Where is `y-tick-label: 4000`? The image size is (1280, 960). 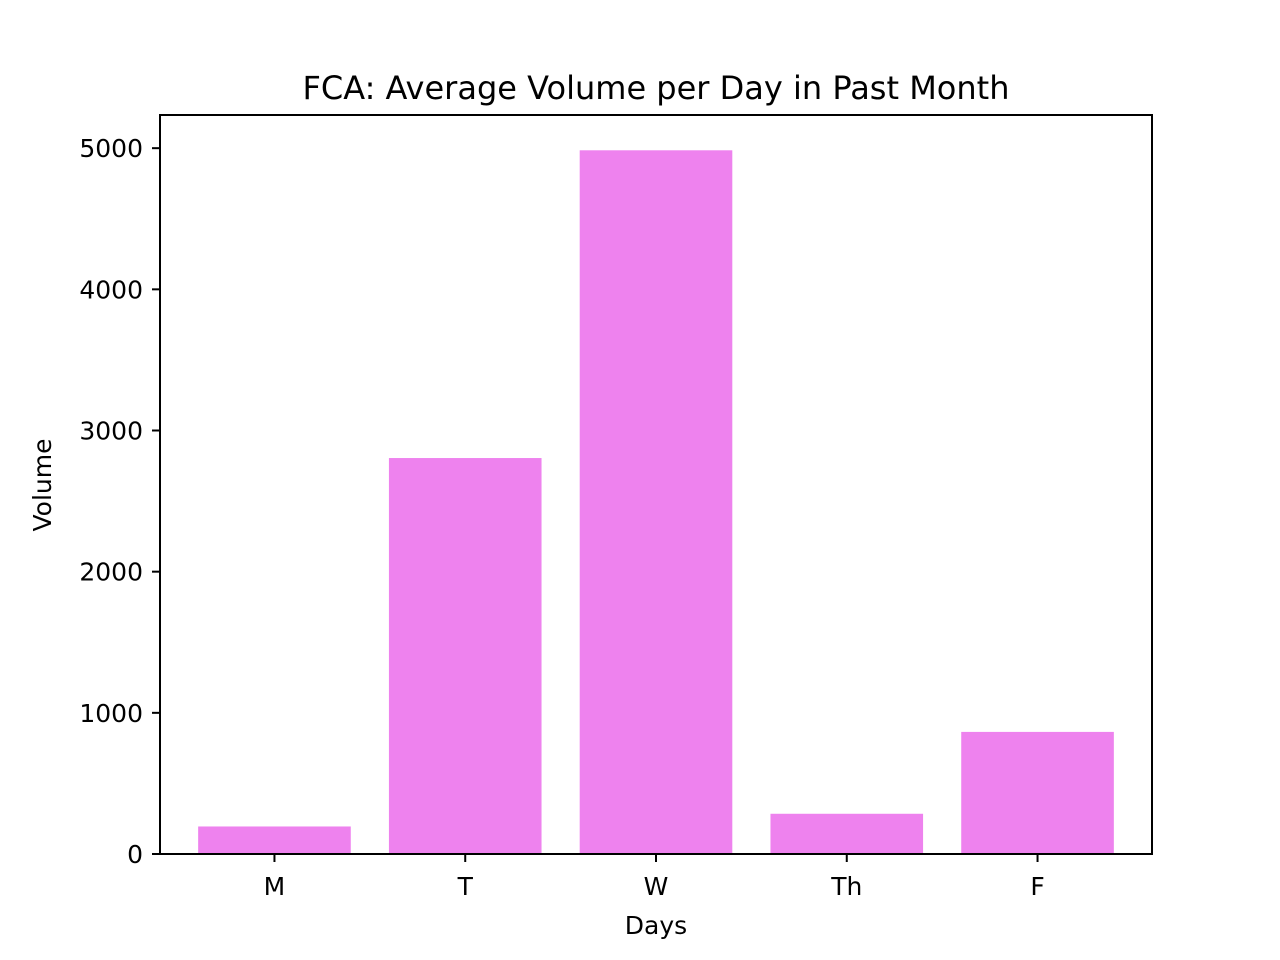
y-tick-label: 4000 is located at coordinates (111, 289).